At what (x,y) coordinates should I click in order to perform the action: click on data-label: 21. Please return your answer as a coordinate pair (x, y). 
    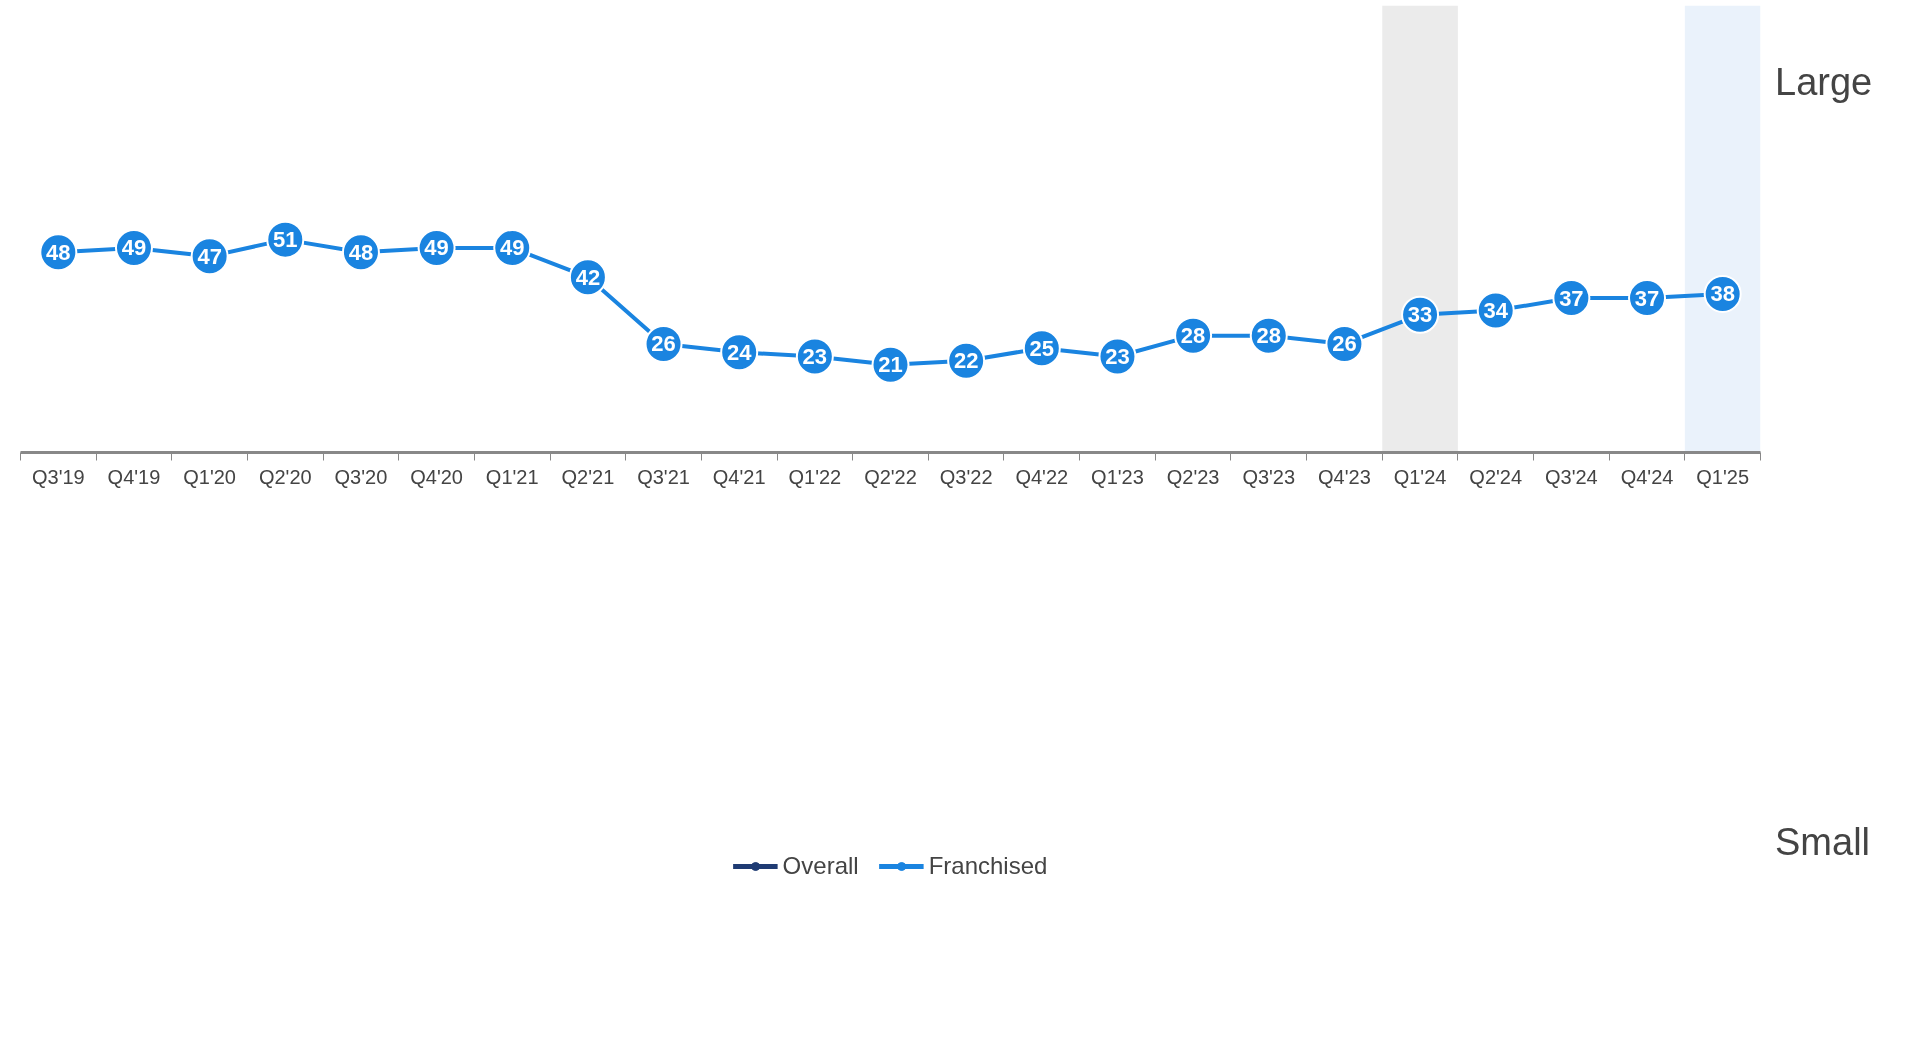
    Looking at the image, I should click on (890, 365).